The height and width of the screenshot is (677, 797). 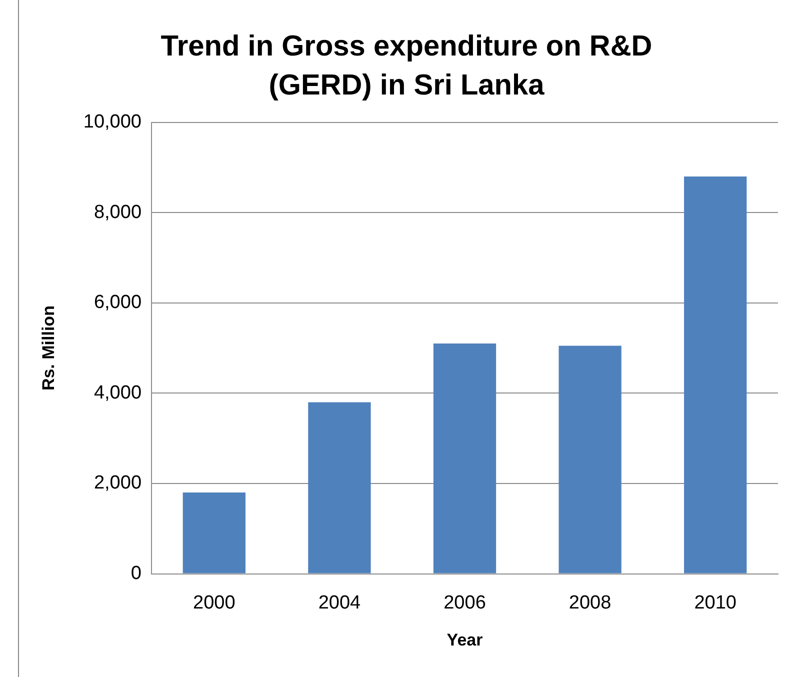 What do you see at coordinates (118, 303) in the screenshot?
I see `y-tick-label: 6,000` at bounding box center [118, 303].